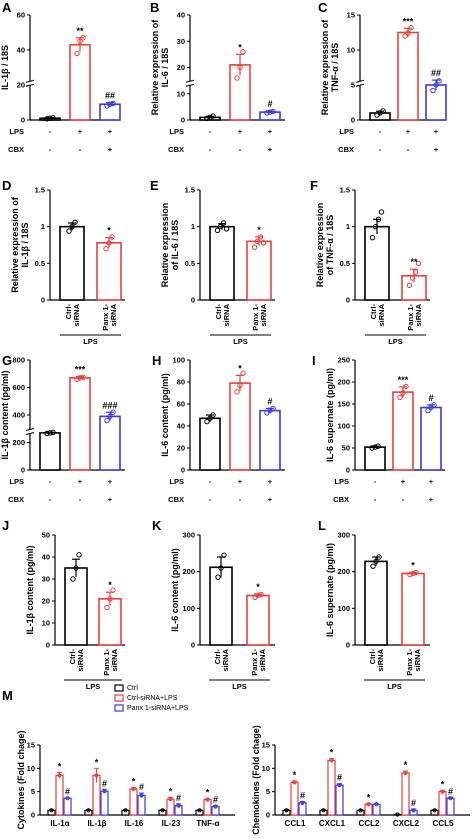 This screenshot has width=474, height=839. What do you see at coordinates (109, 405) in the screenshot?
I see `significance-mark: ###` at bounding box center [109, 405].